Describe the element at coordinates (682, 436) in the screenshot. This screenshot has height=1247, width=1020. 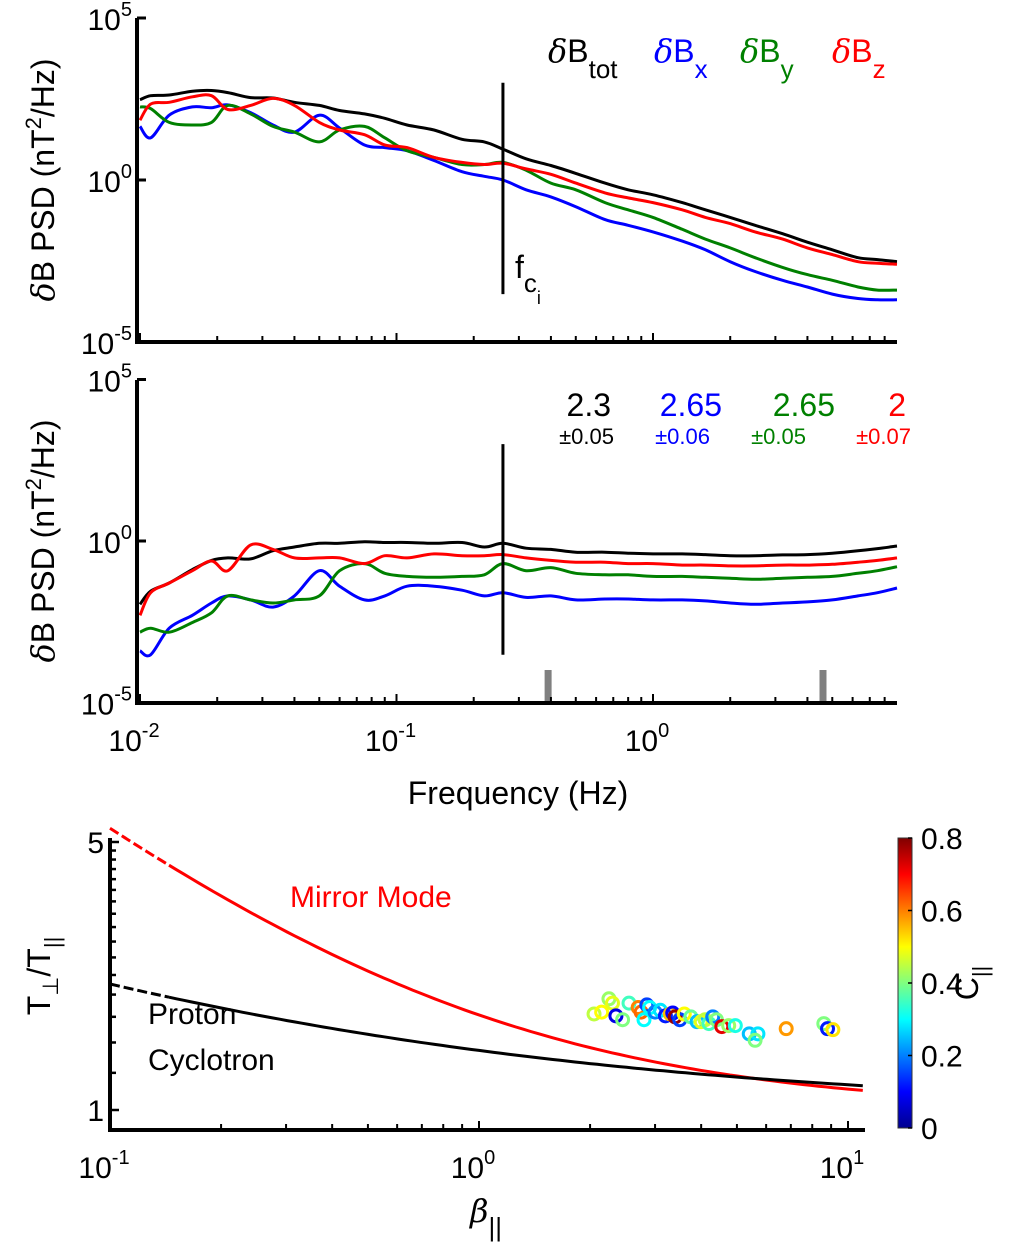
I see `slope-error: ±0.06` at that location.